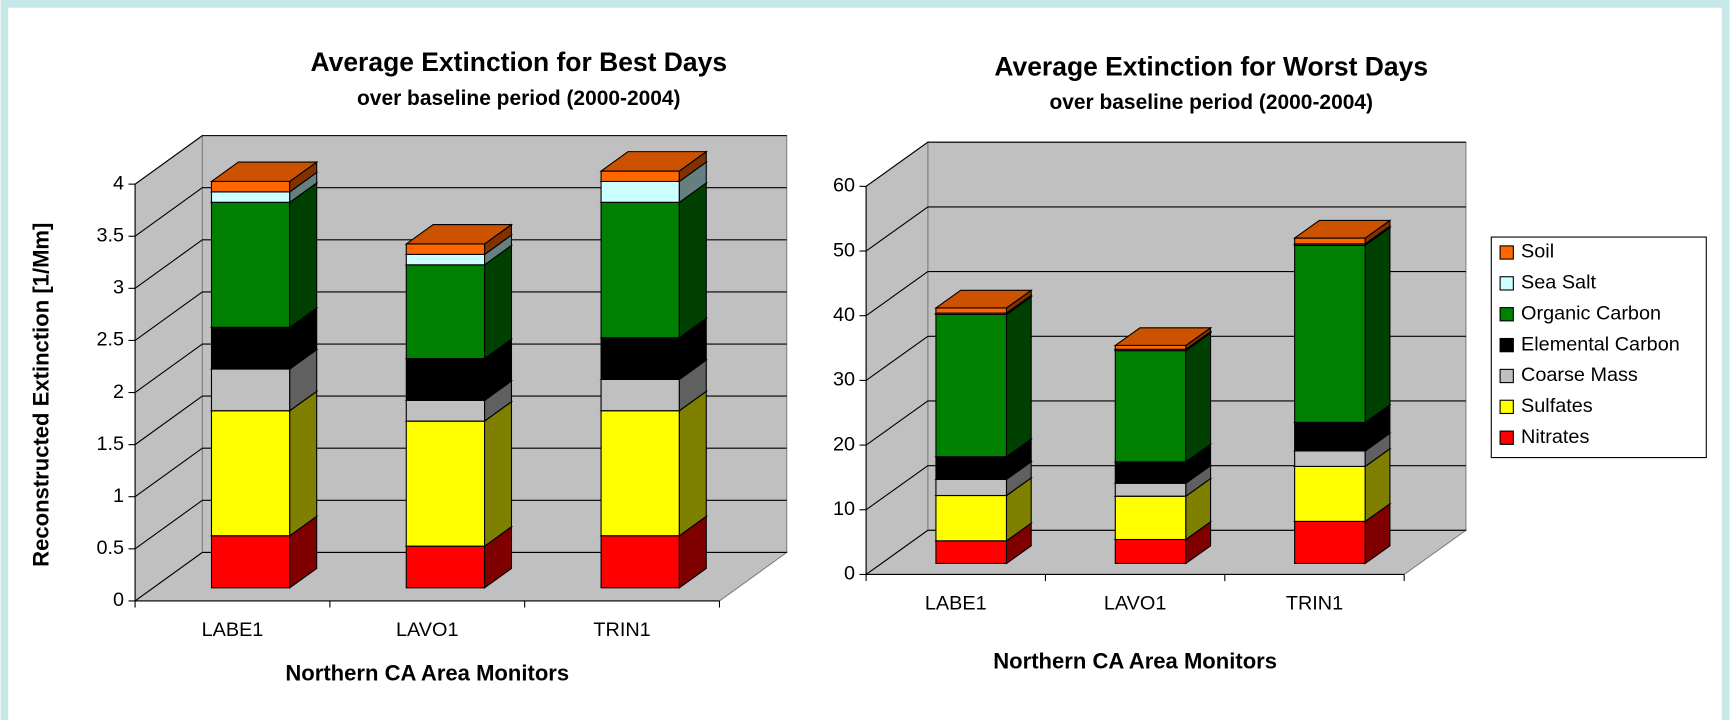 The image size is (1730, 720). Describe the element at coordinates (1579, 375) in the screenshot. I see `legend-label: Coarse Mass` at that location.